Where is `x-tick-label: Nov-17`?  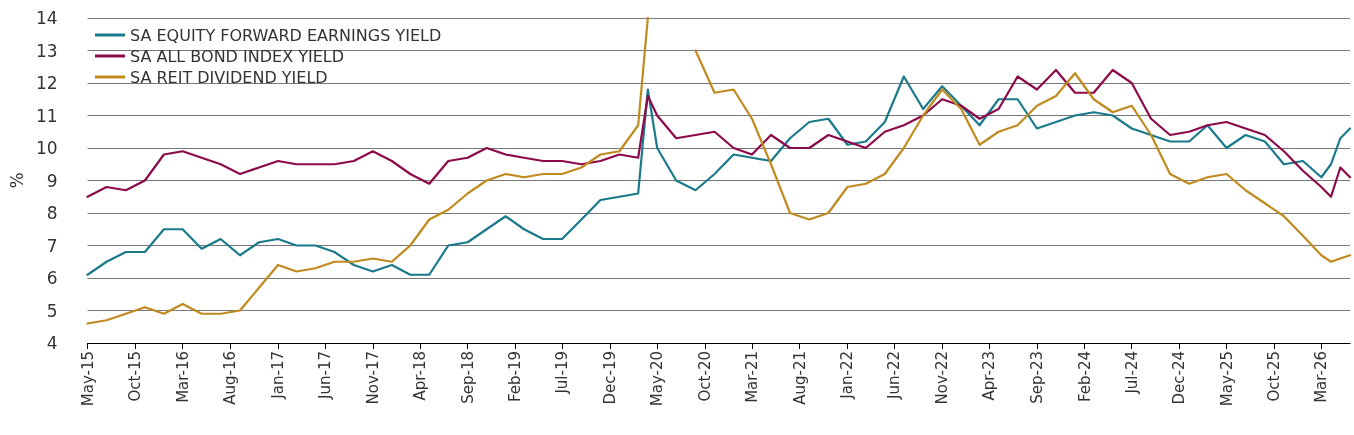
x-tick-label: Nov-17 is located at coordinates (372, 378).